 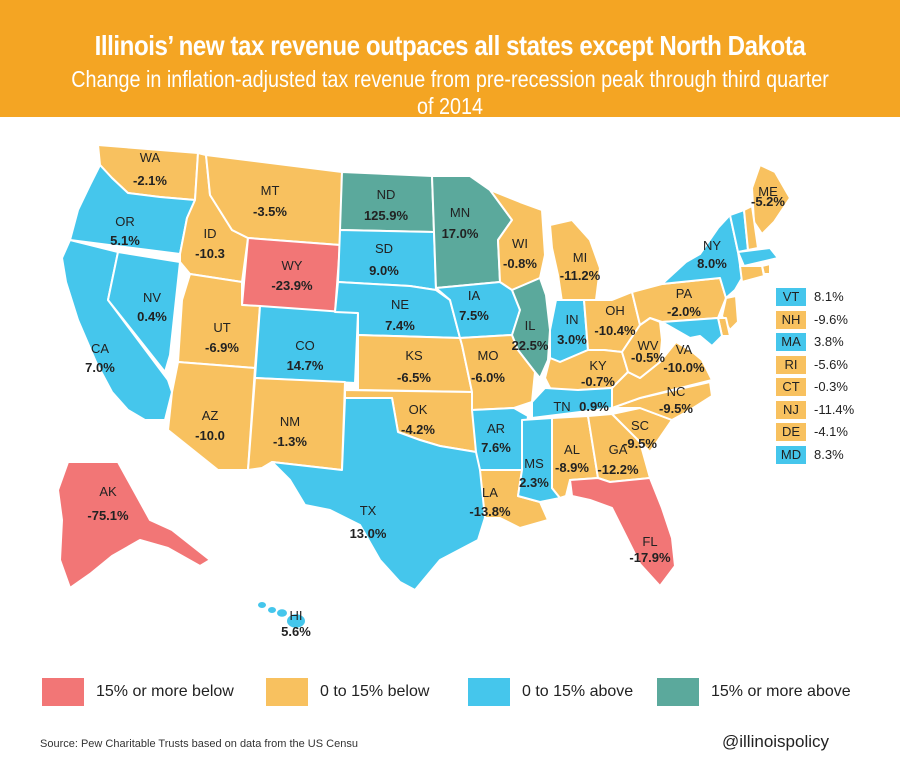 I want to click on small-state-swatch: MA, so click(x=791, y=342).